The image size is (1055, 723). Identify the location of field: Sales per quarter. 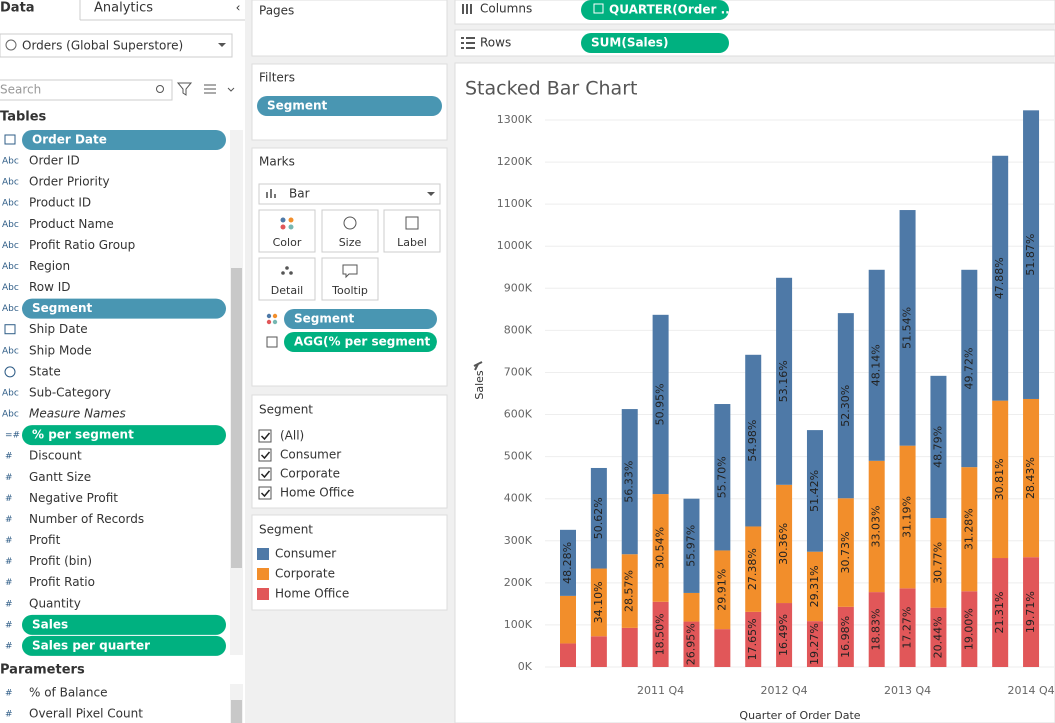
(91, 645).